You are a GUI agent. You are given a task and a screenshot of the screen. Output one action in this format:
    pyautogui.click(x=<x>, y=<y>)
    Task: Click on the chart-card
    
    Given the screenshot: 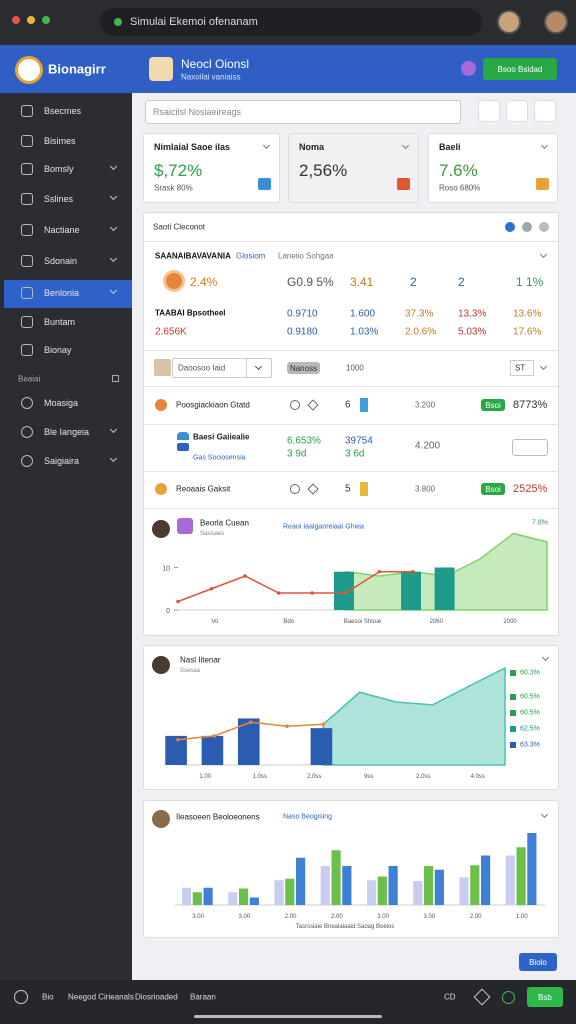 What is the action you would take?
    pyautogui.click(x=351, y=717)
    